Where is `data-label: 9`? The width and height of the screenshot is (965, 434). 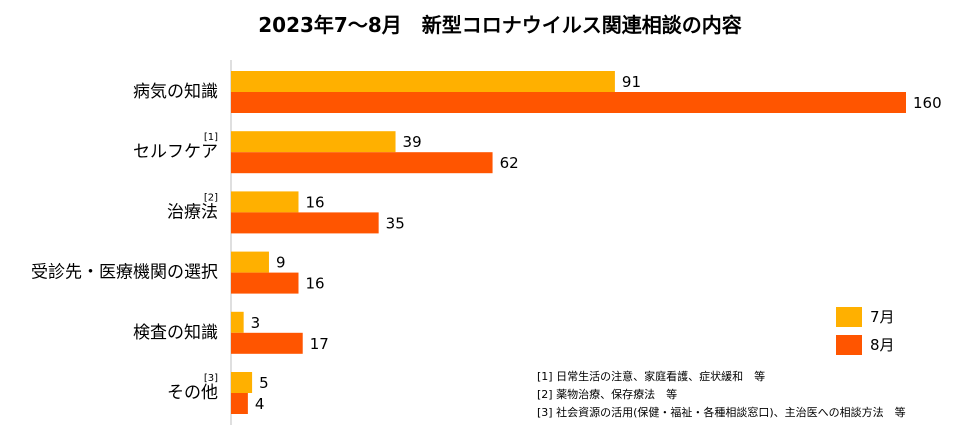
data-label: 9 is located at coordinates (281, 263).